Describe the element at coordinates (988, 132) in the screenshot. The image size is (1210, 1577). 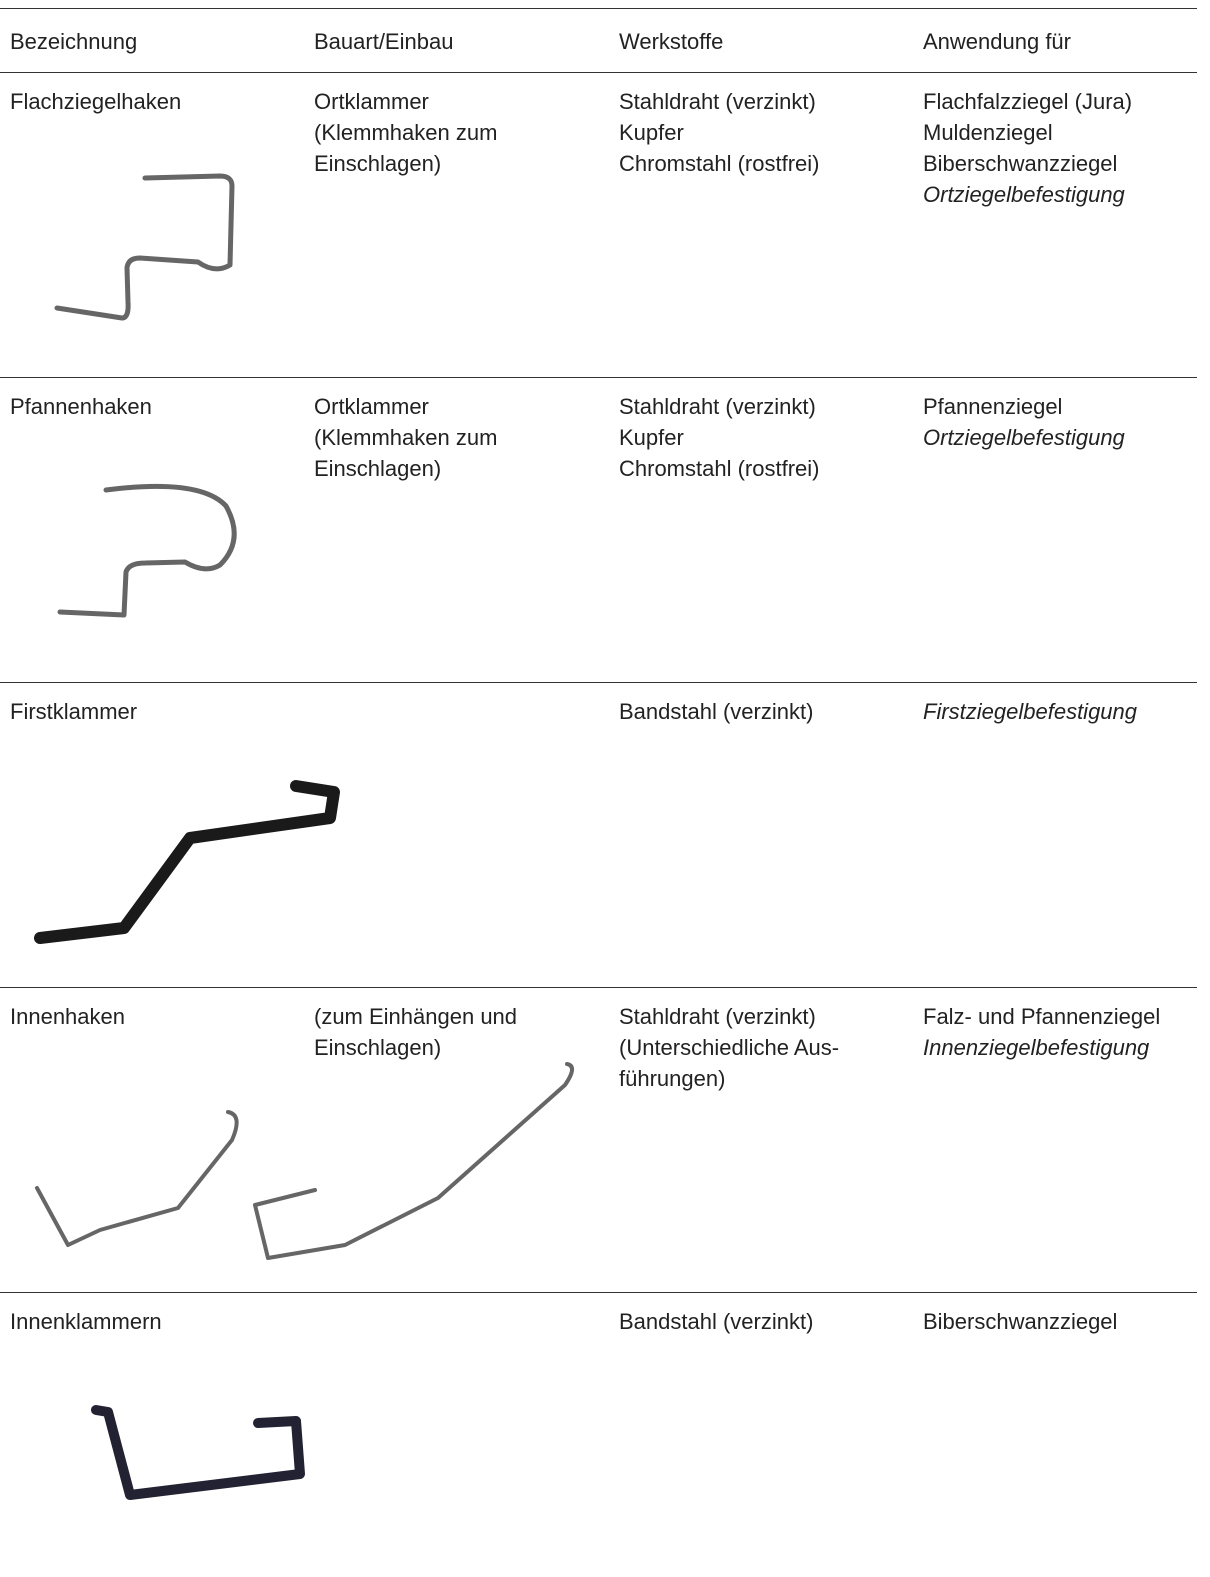
I see `cell-line: Muldenziegel` at that location.